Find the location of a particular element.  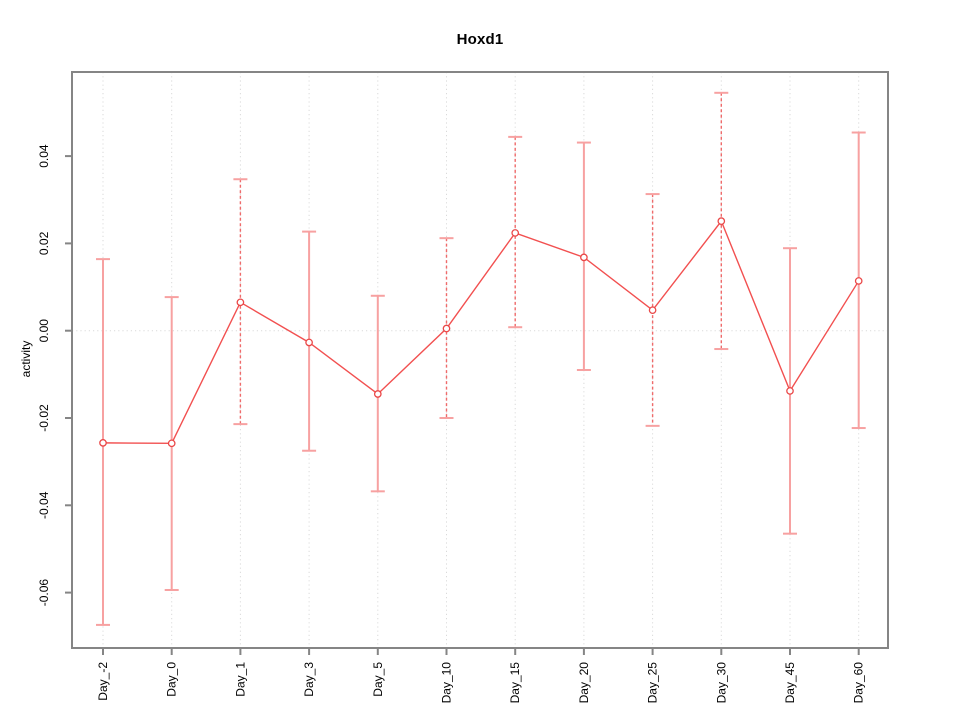

x-tick-label: Day_10 is located at coordinates (447, 683).